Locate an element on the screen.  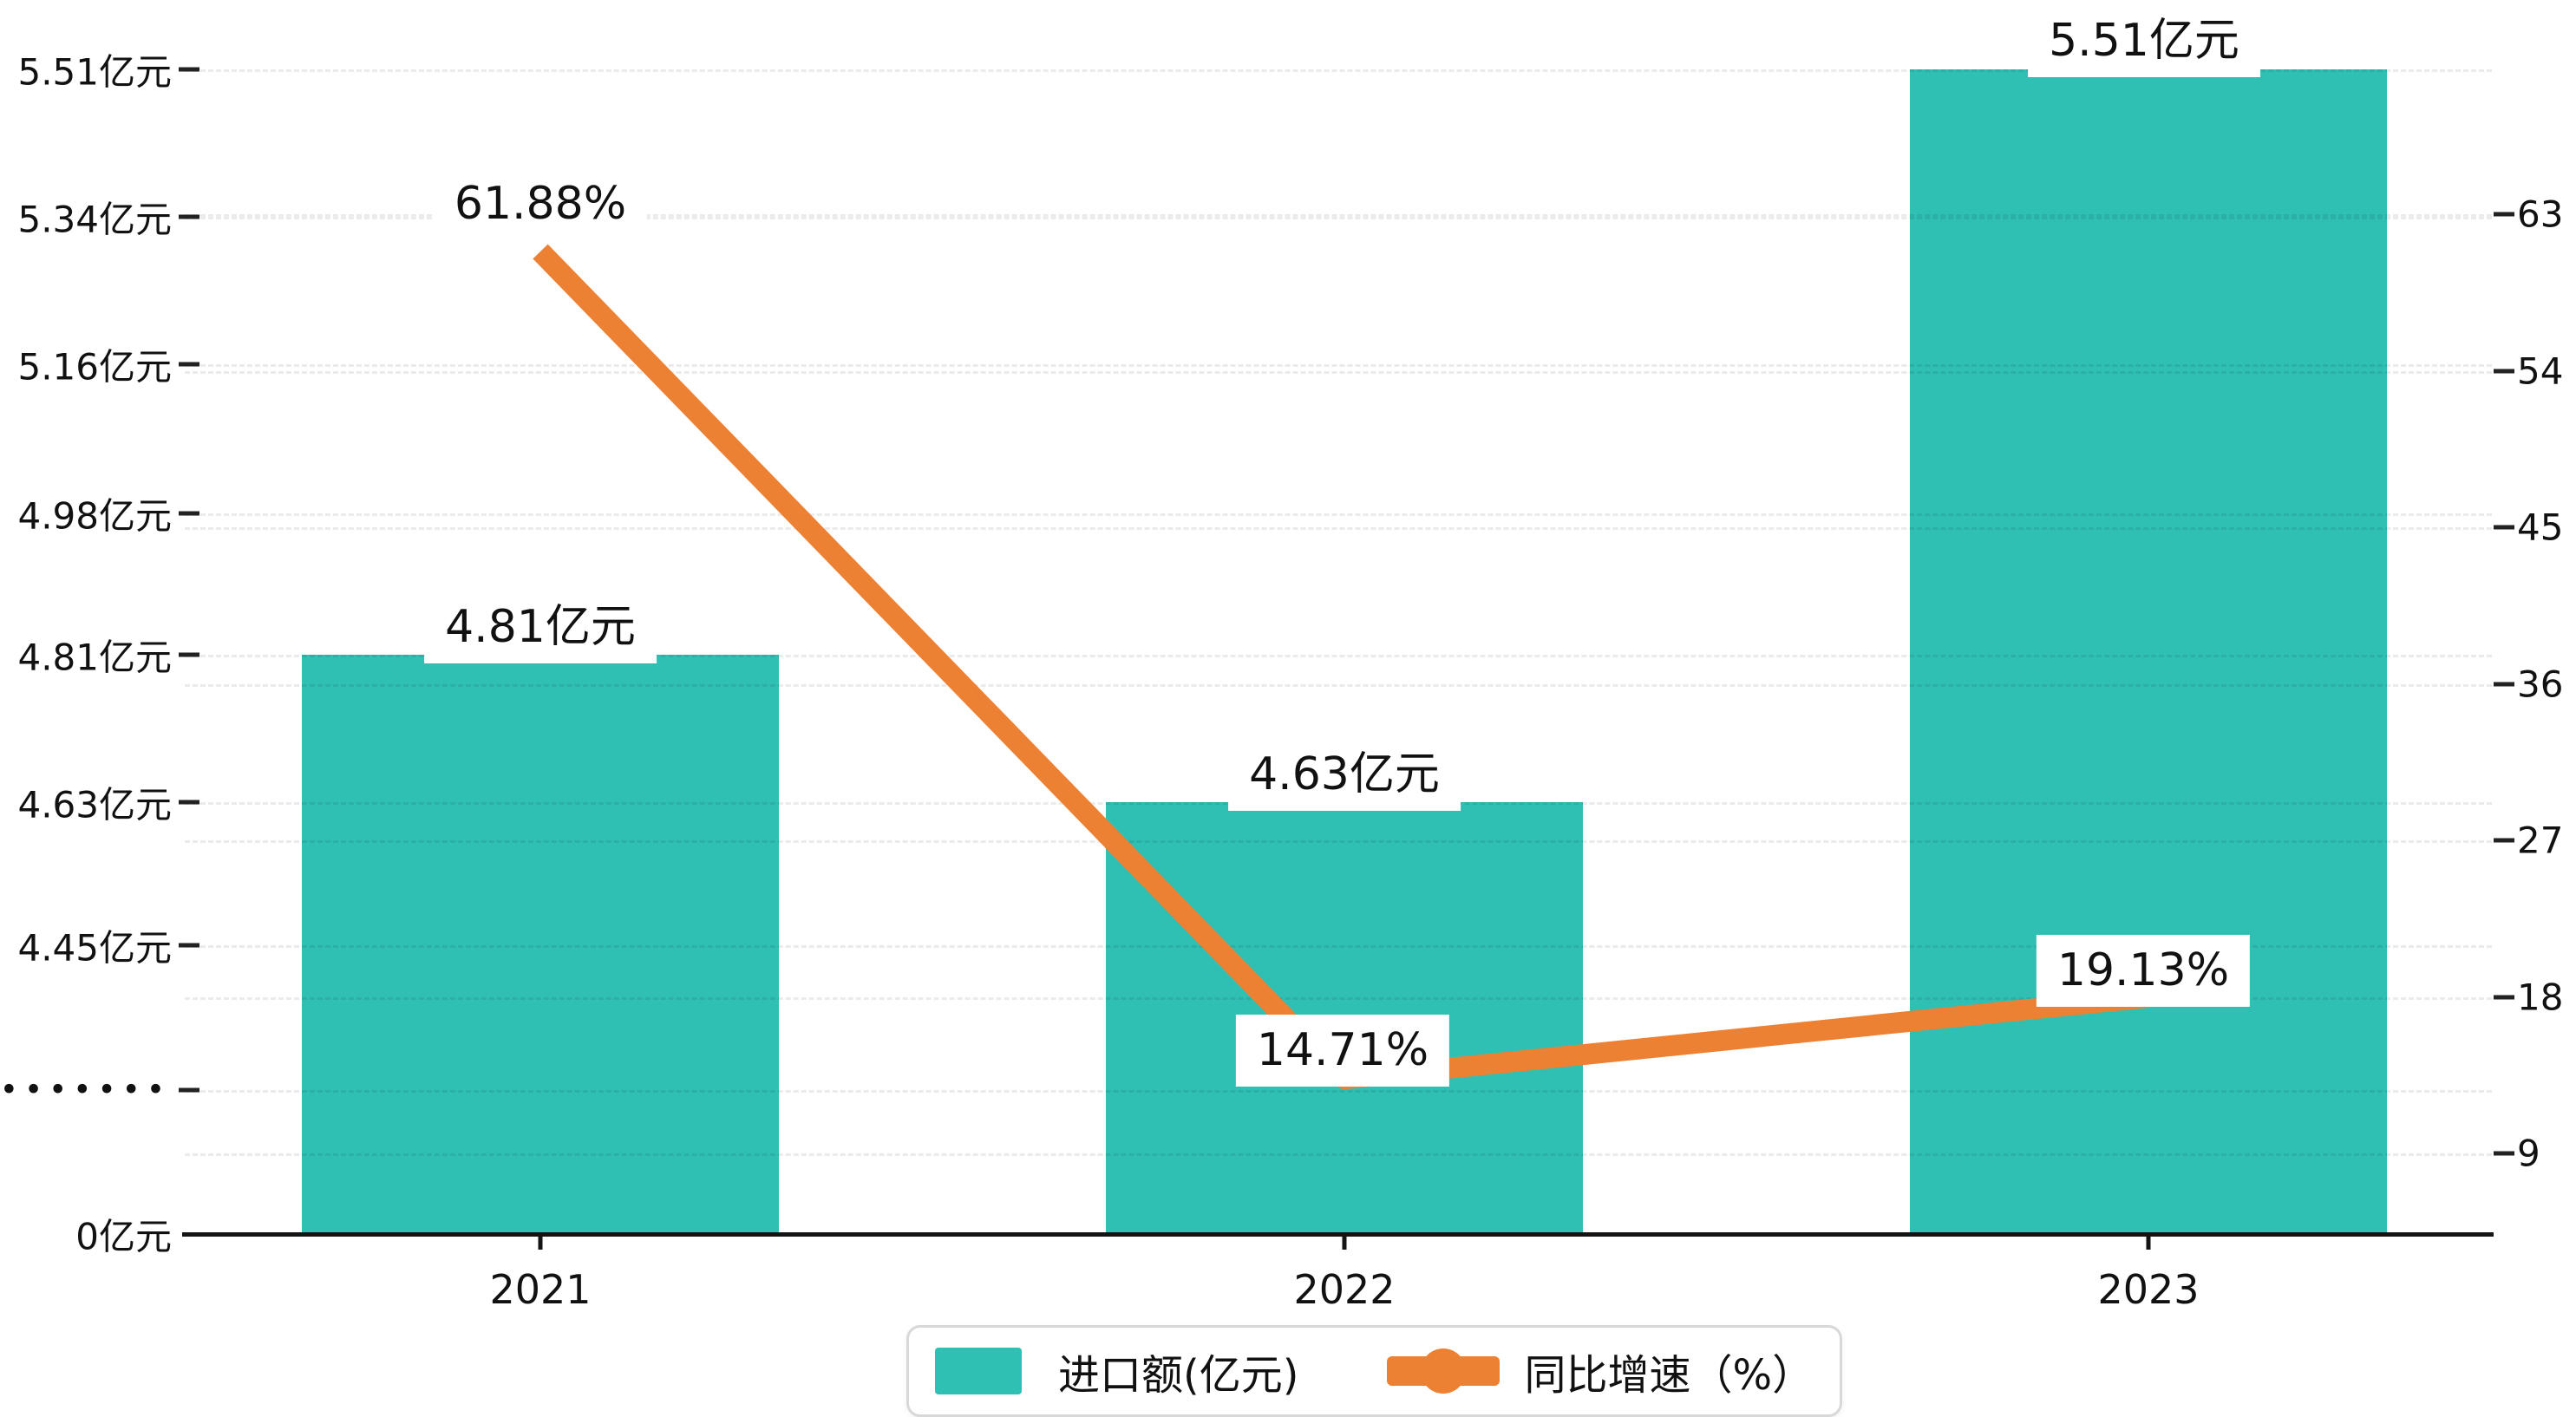
bar-2021 is located at coordinates (540, 943).